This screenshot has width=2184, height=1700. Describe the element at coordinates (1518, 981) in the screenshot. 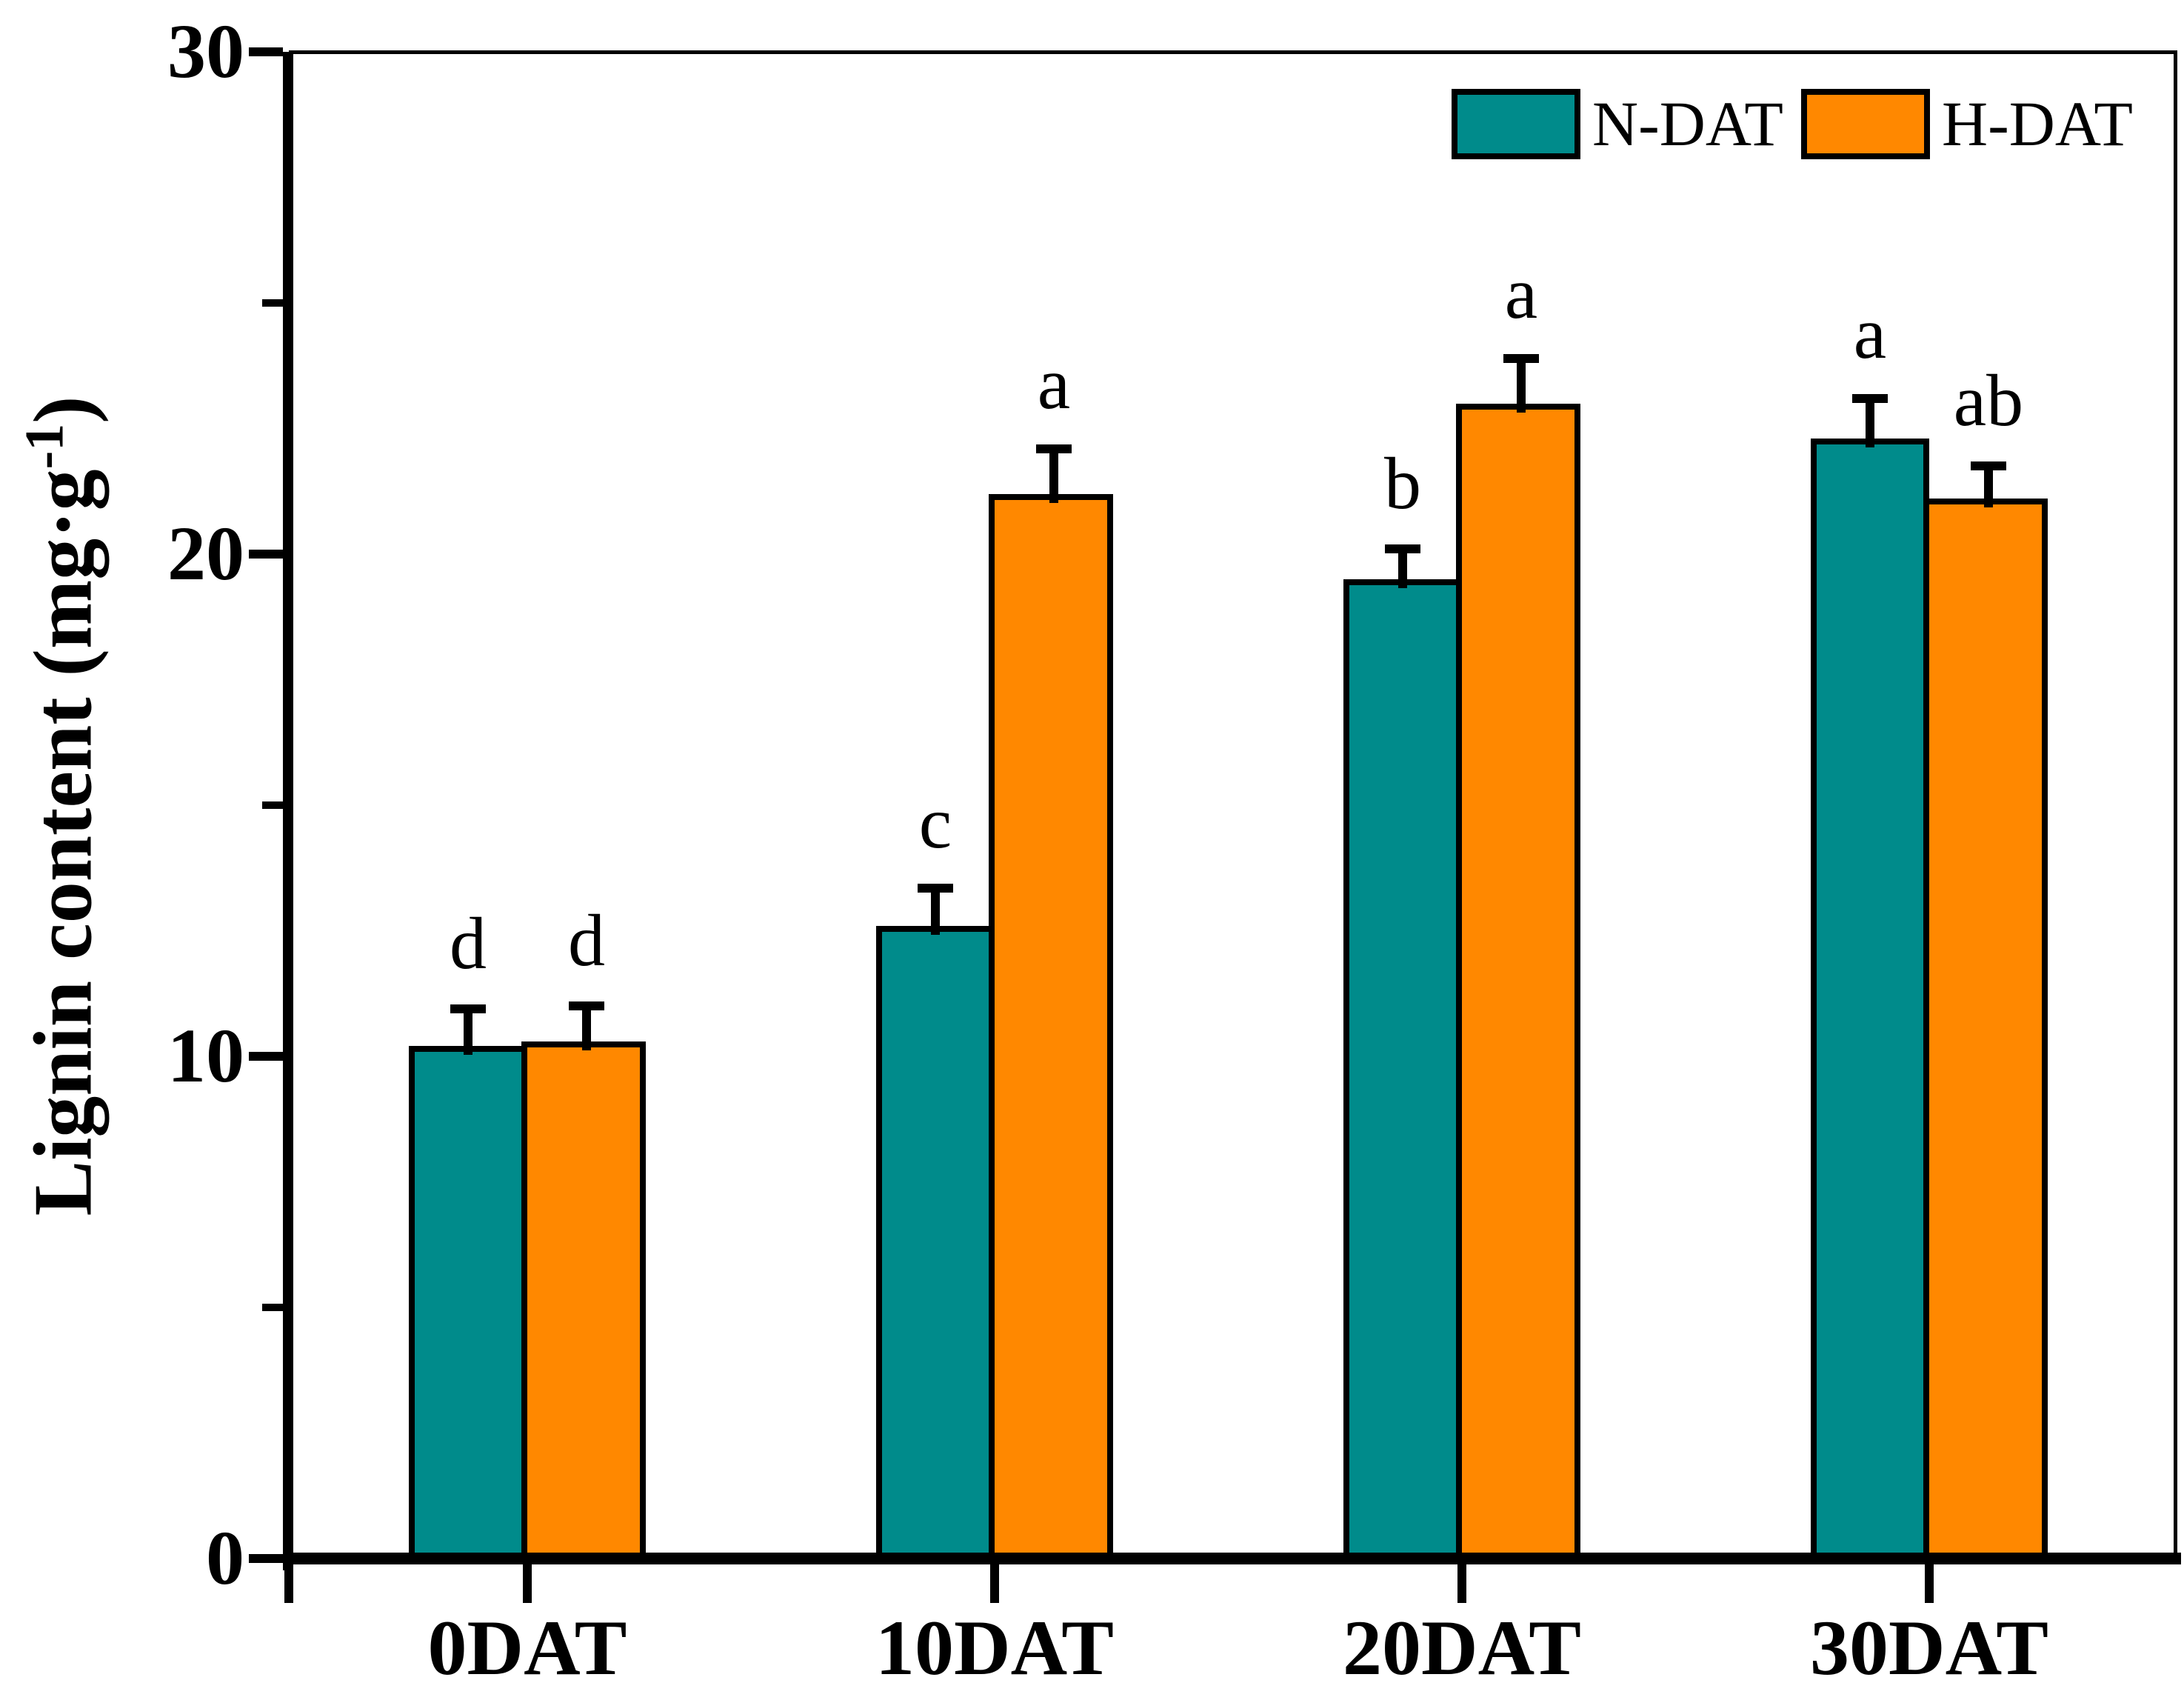

I see `bar-h-dat-20dat` at that location.